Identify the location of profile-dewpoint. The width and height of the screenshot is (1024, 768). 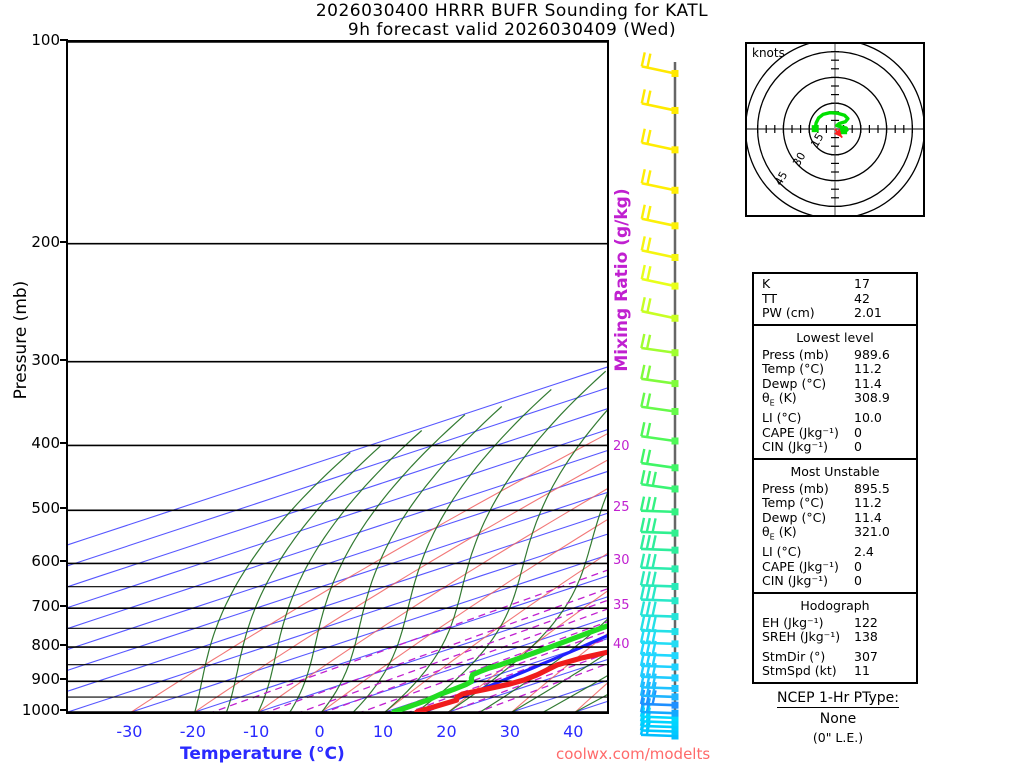
(499, 667).